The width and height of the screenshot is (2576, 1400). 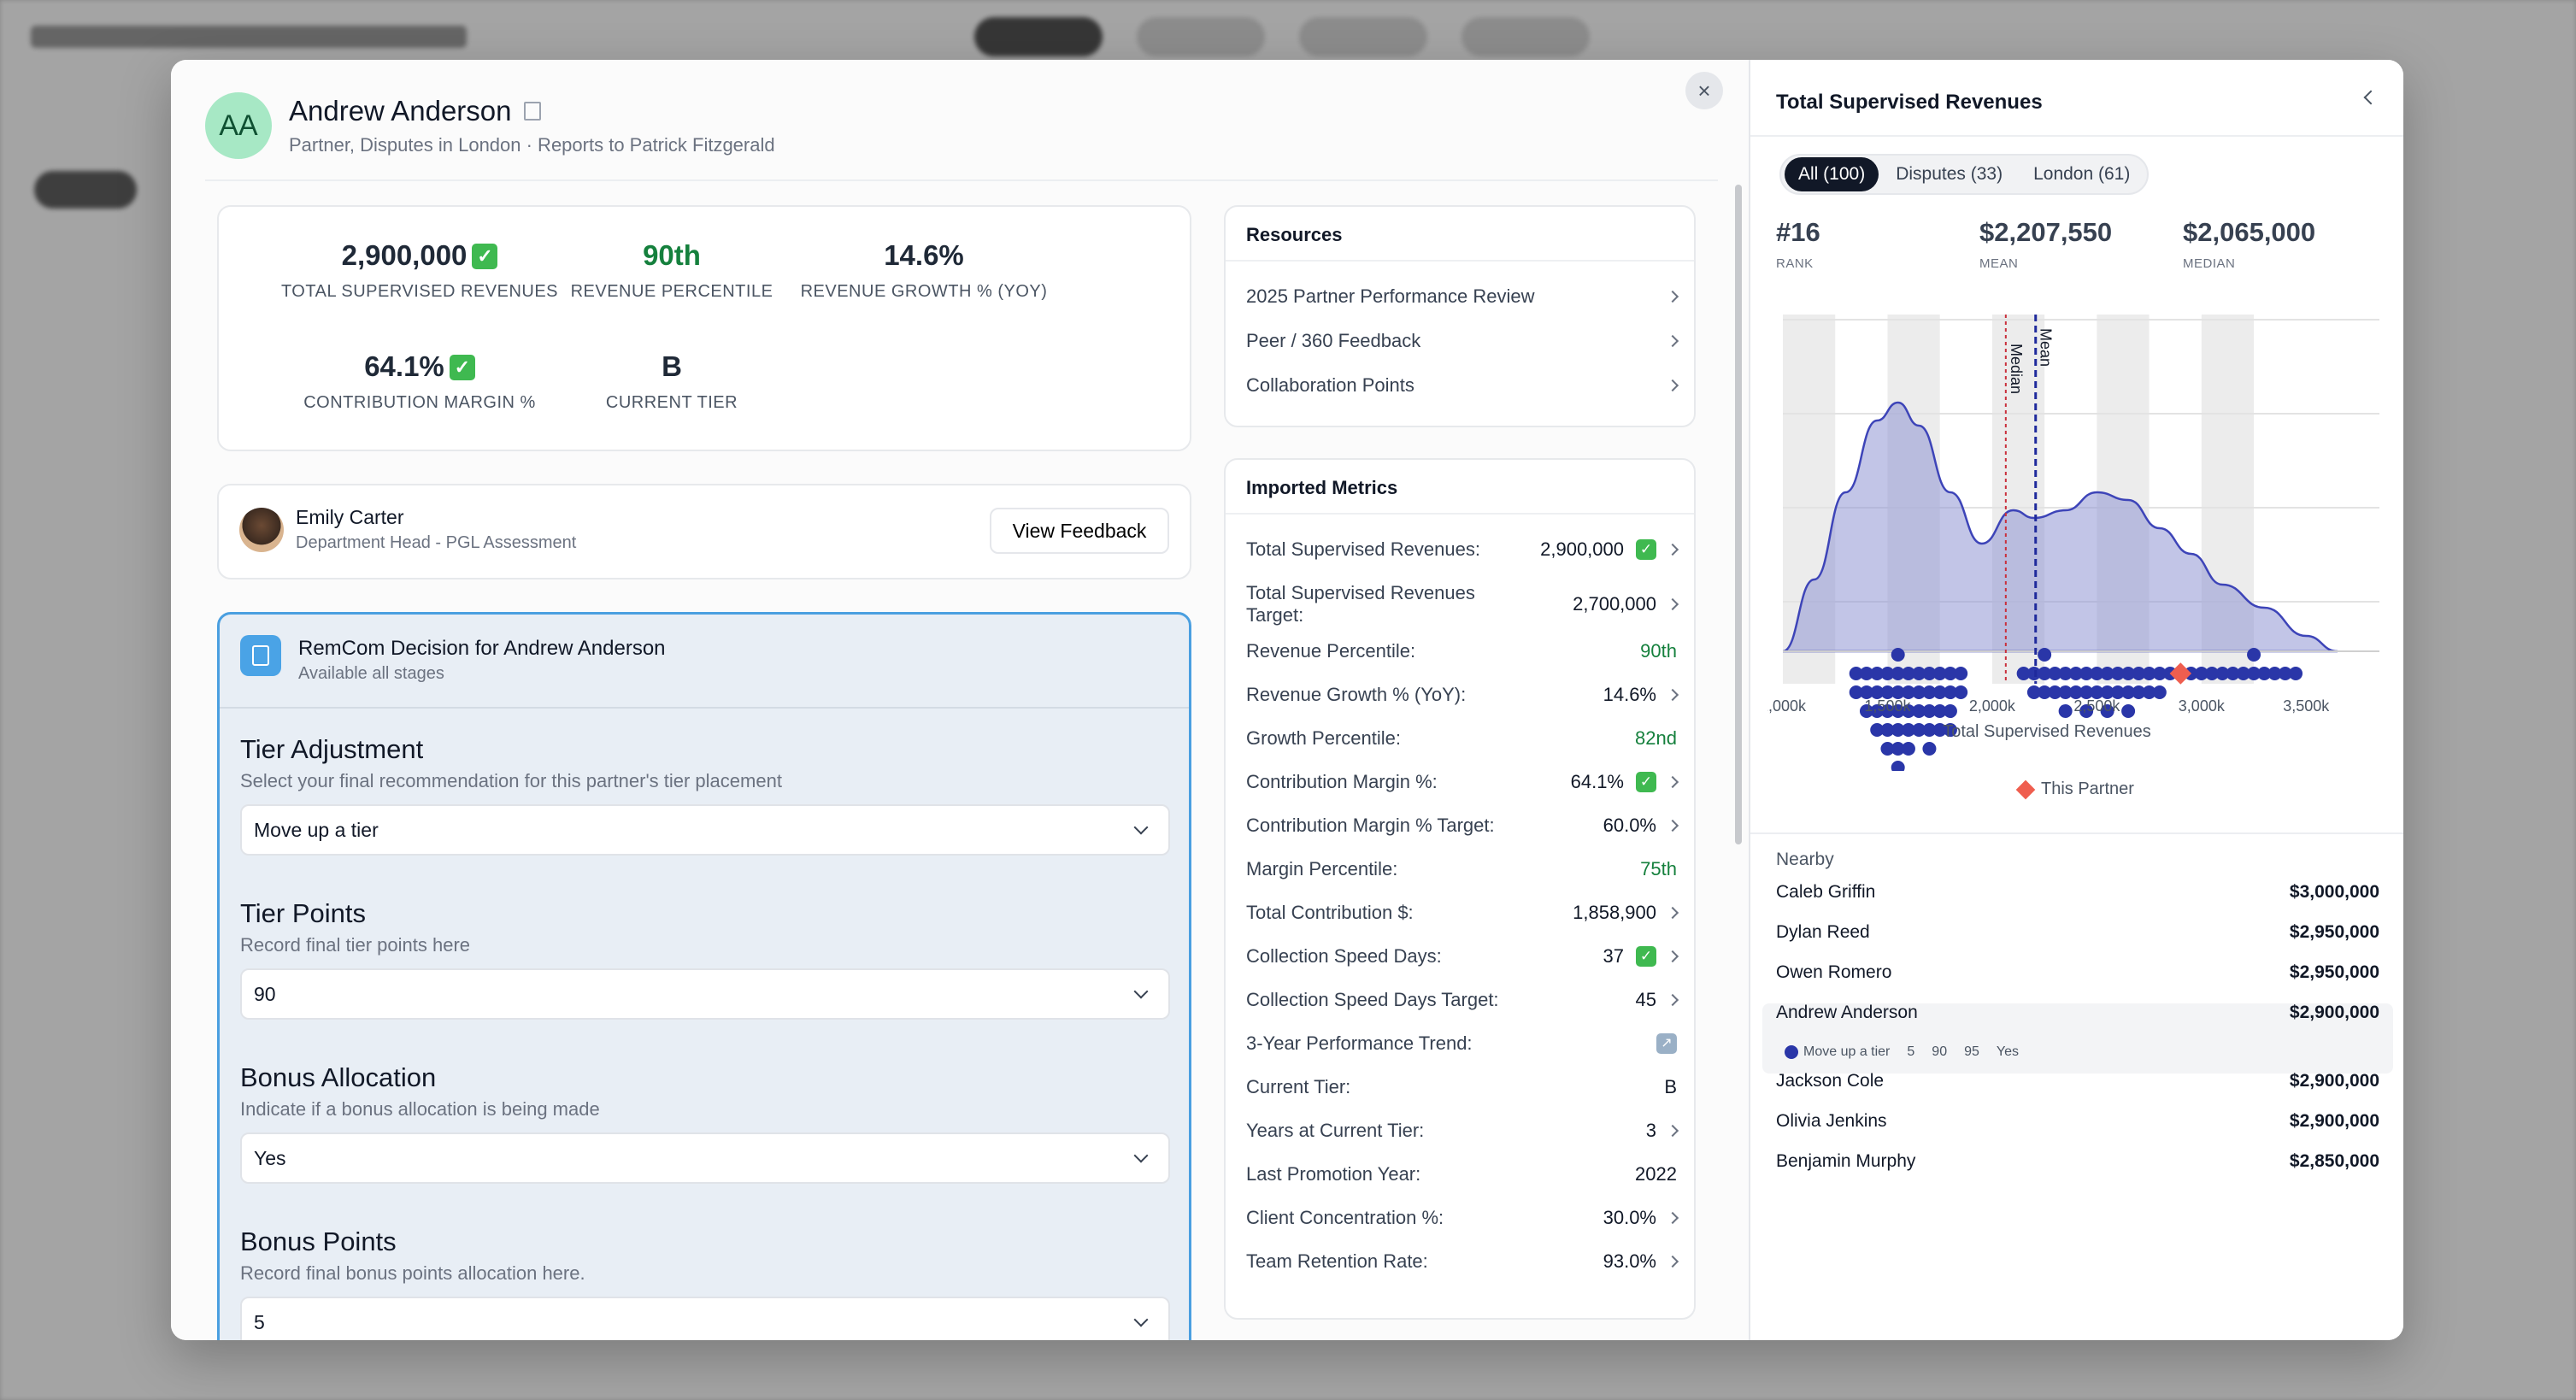 What do you see at coordinates (259, 1321) in the screenshot?
I see `field-select-value: 5` at bounding box center [259, 1321].